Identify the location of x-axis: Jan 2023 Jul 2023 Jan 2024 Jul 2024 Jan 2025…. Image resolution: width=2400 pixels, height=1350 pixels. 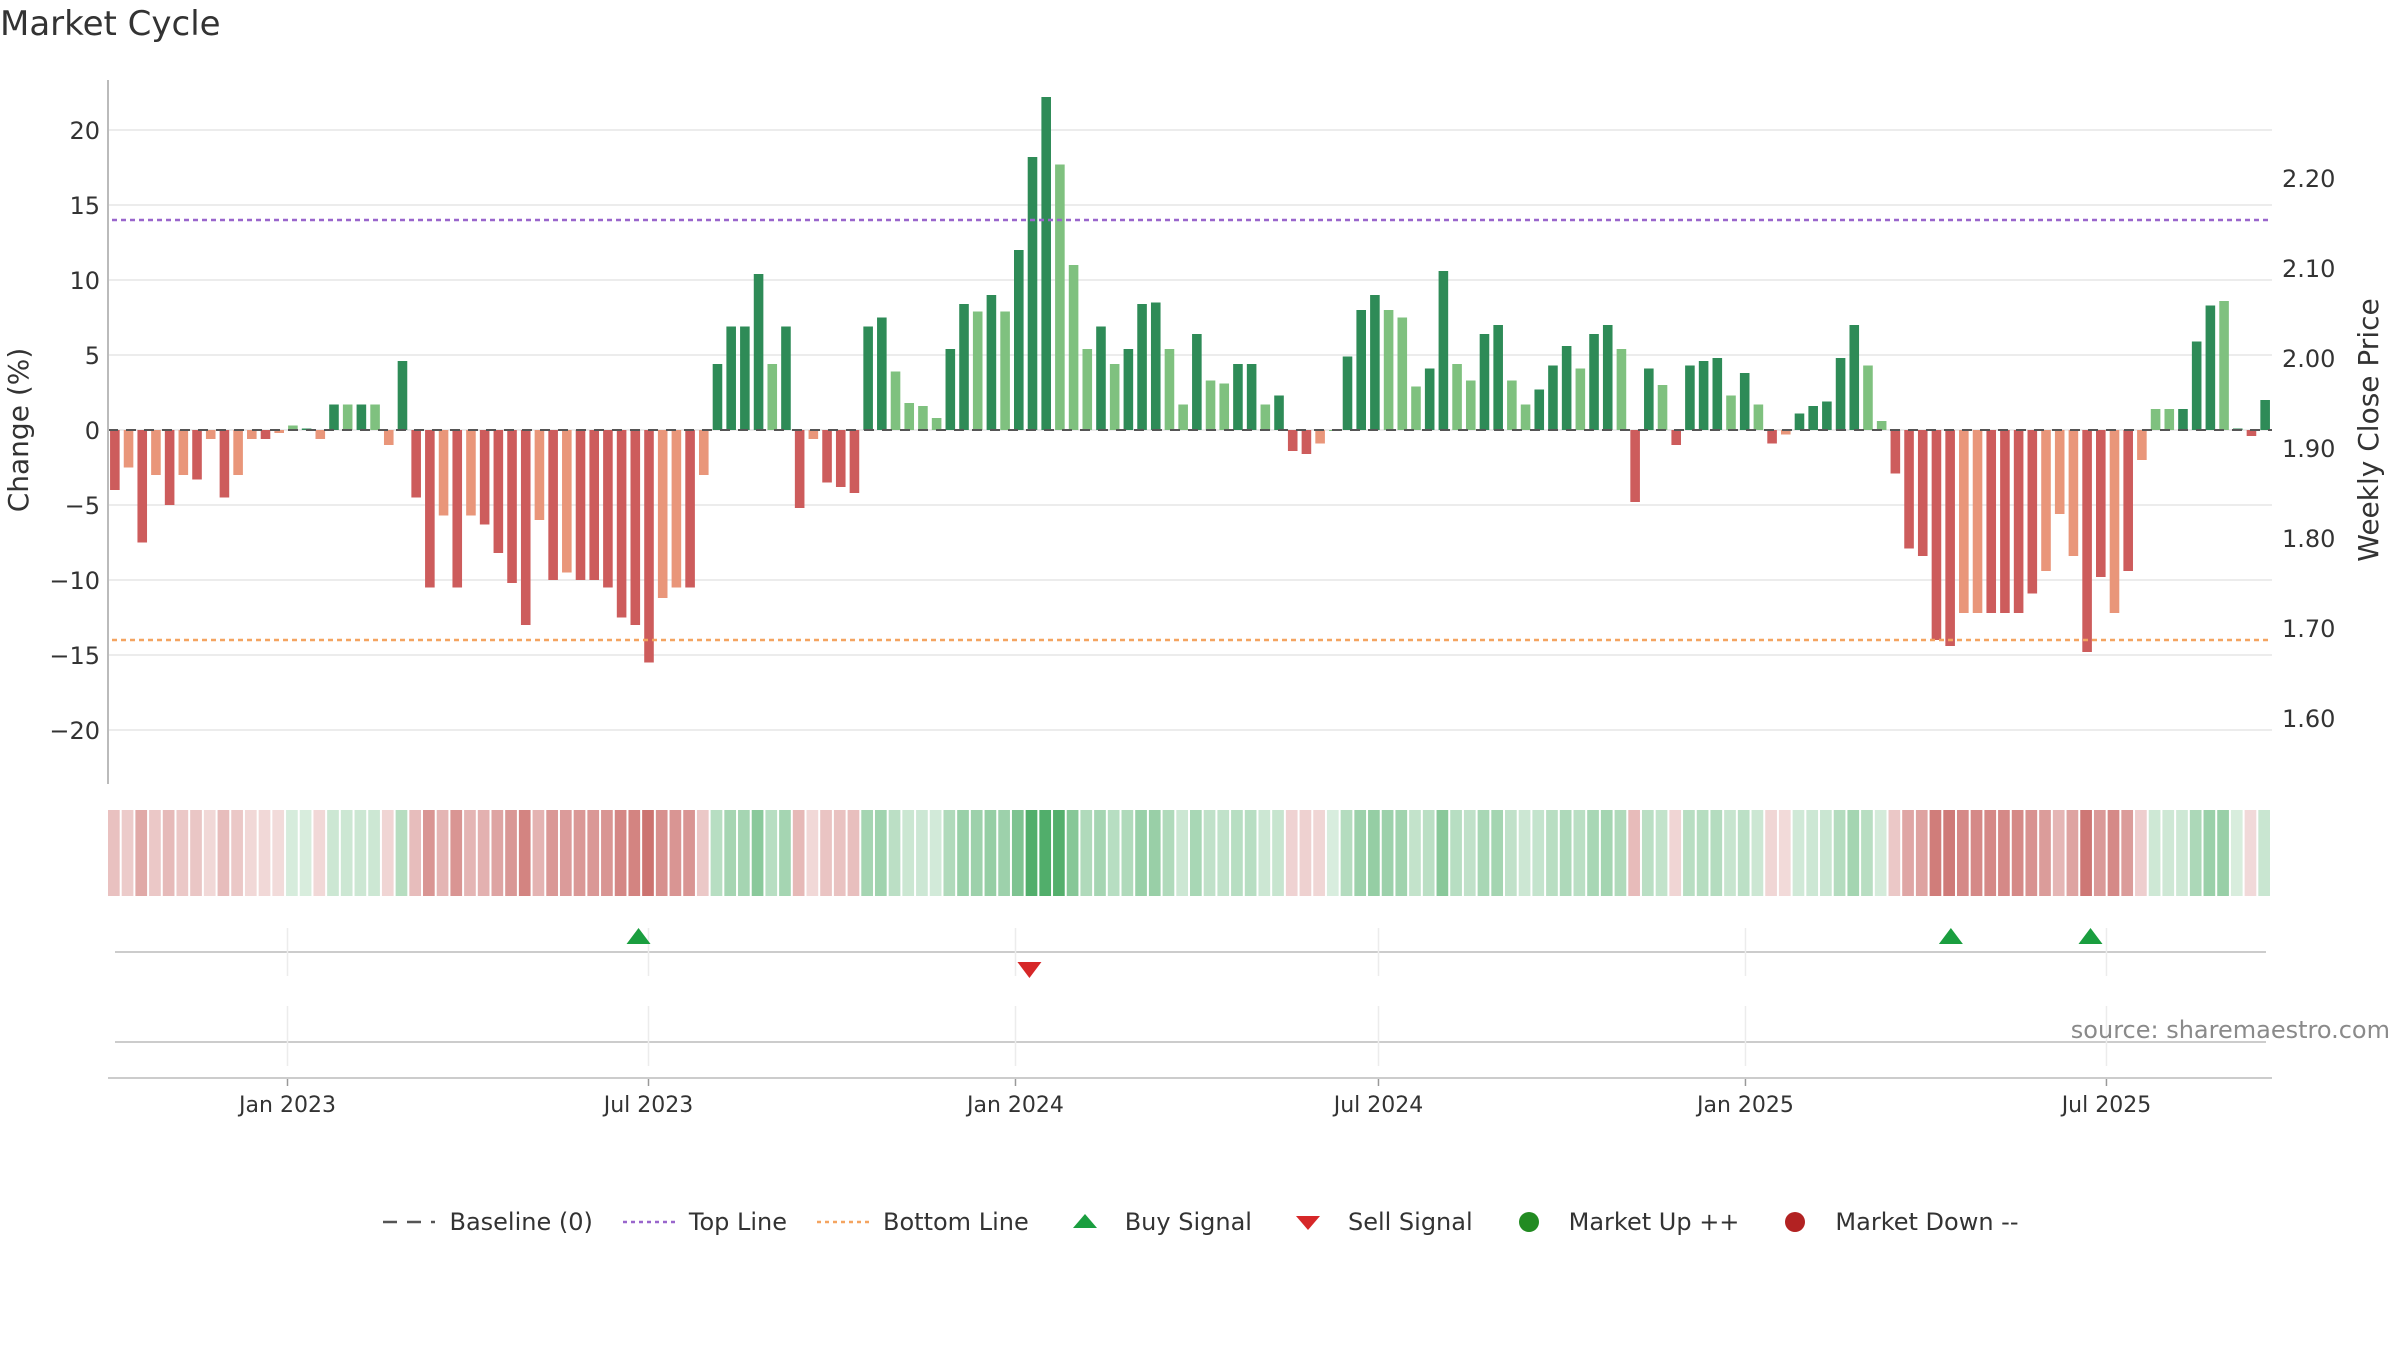
(1190, 1097).